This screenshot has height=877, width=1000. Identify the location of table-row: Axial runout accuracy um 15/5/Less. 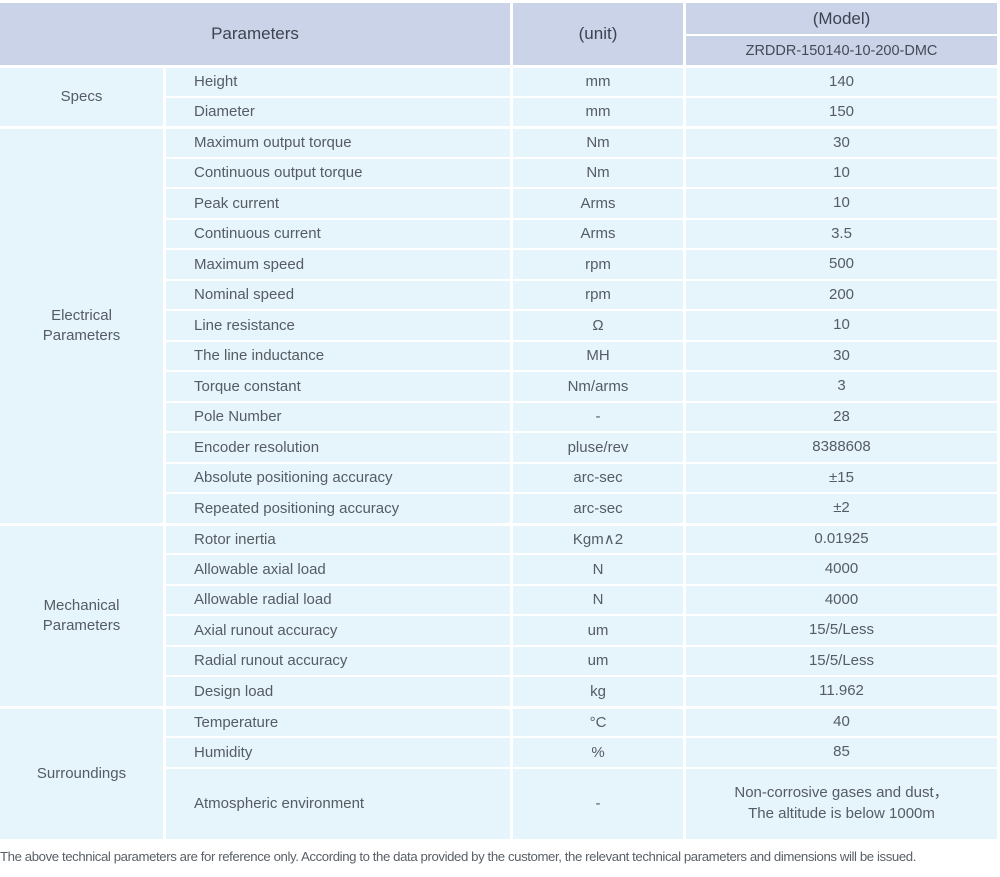
(498, 631).